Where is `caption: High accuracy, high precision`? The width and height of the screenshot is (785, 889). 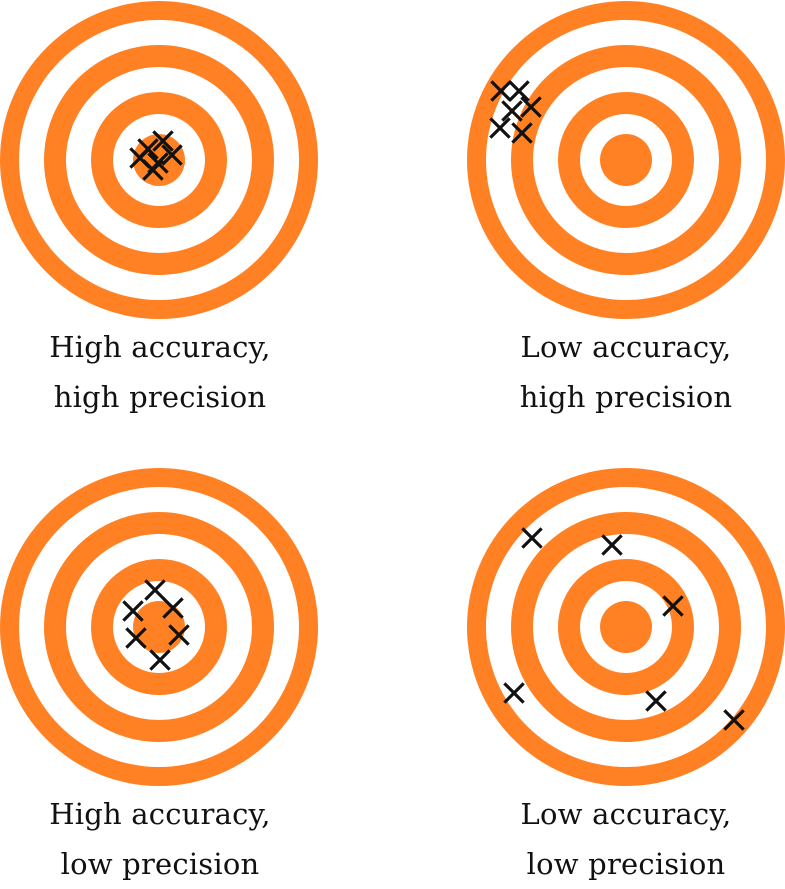
caption: High accuracy, high precision is located at coordinates (160, 372).